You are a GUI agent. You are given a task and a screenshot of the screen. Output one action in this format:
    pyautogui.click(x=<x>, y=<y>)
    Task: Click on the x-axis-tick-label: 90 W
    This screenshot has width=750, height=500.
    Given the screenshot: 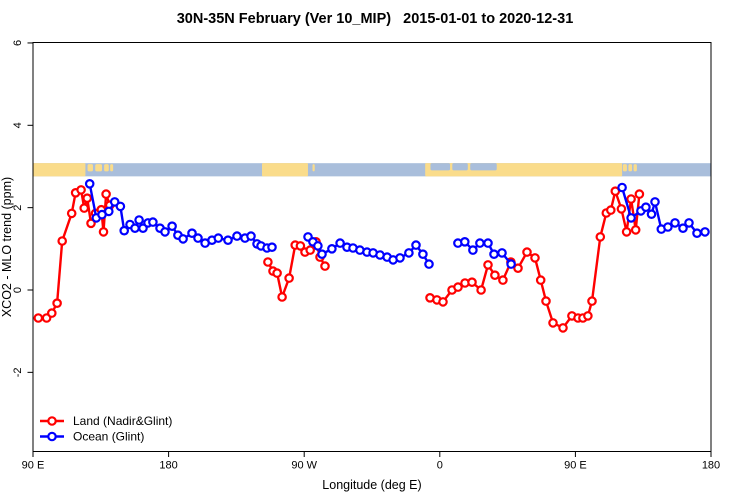 What is the action you would take?
    pyautogui.click(x=304, y=466)
    